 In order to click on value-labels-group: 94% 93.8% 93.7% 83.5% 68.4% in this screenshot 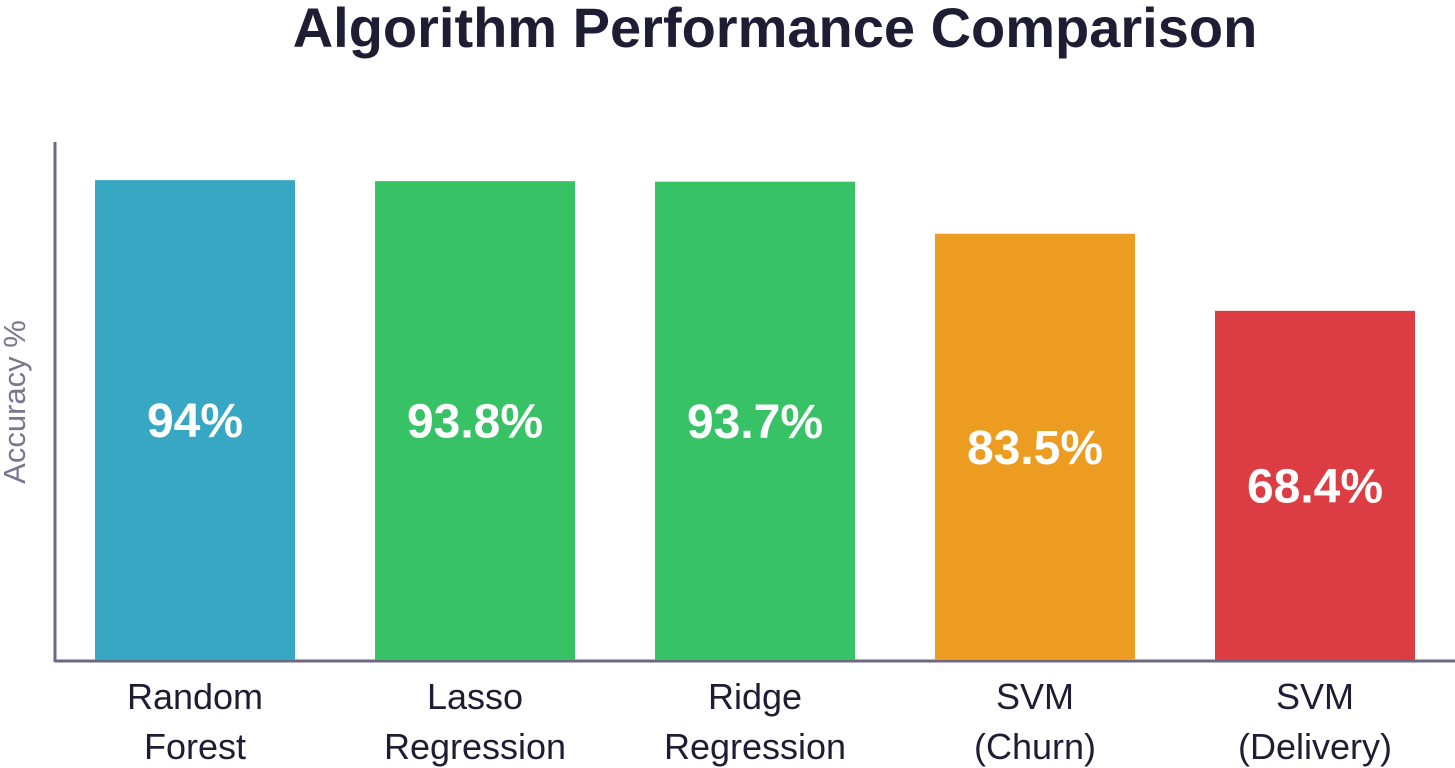, I will do `click(765, 454)`.